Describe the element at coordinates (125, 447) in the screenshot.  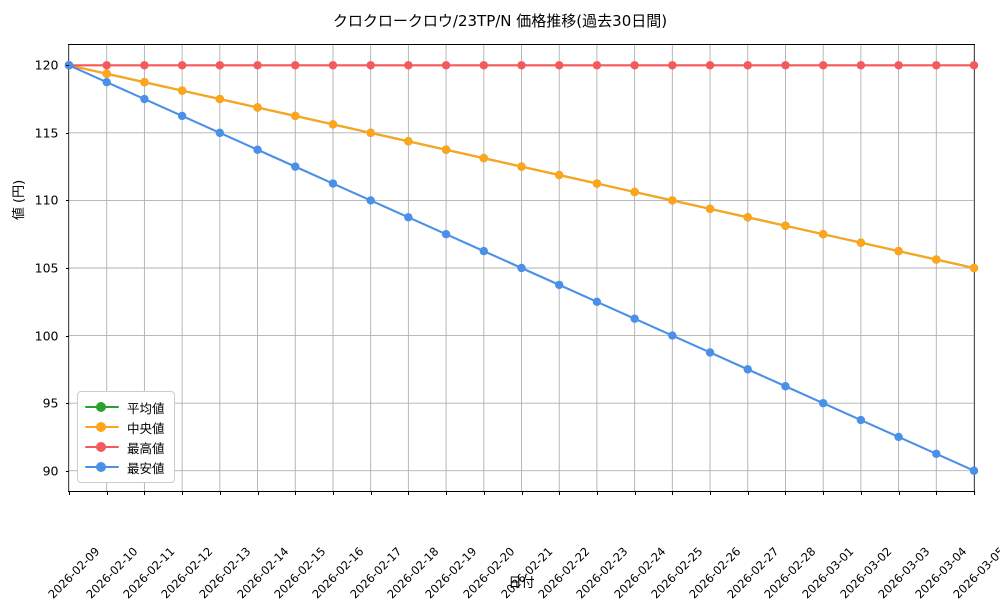
I see `legend-item-2: 最高値` at that location.